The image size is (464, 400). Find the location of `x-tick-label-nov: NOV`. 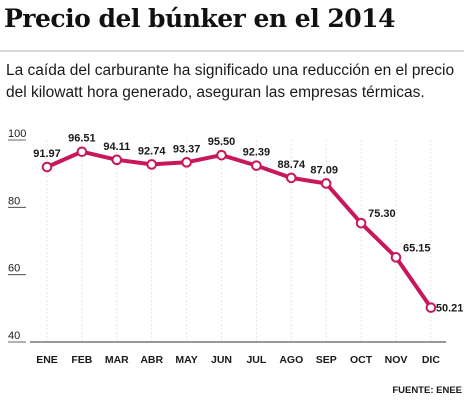

x-tick-label-nov: NOV is located at coordinates (396, 360).